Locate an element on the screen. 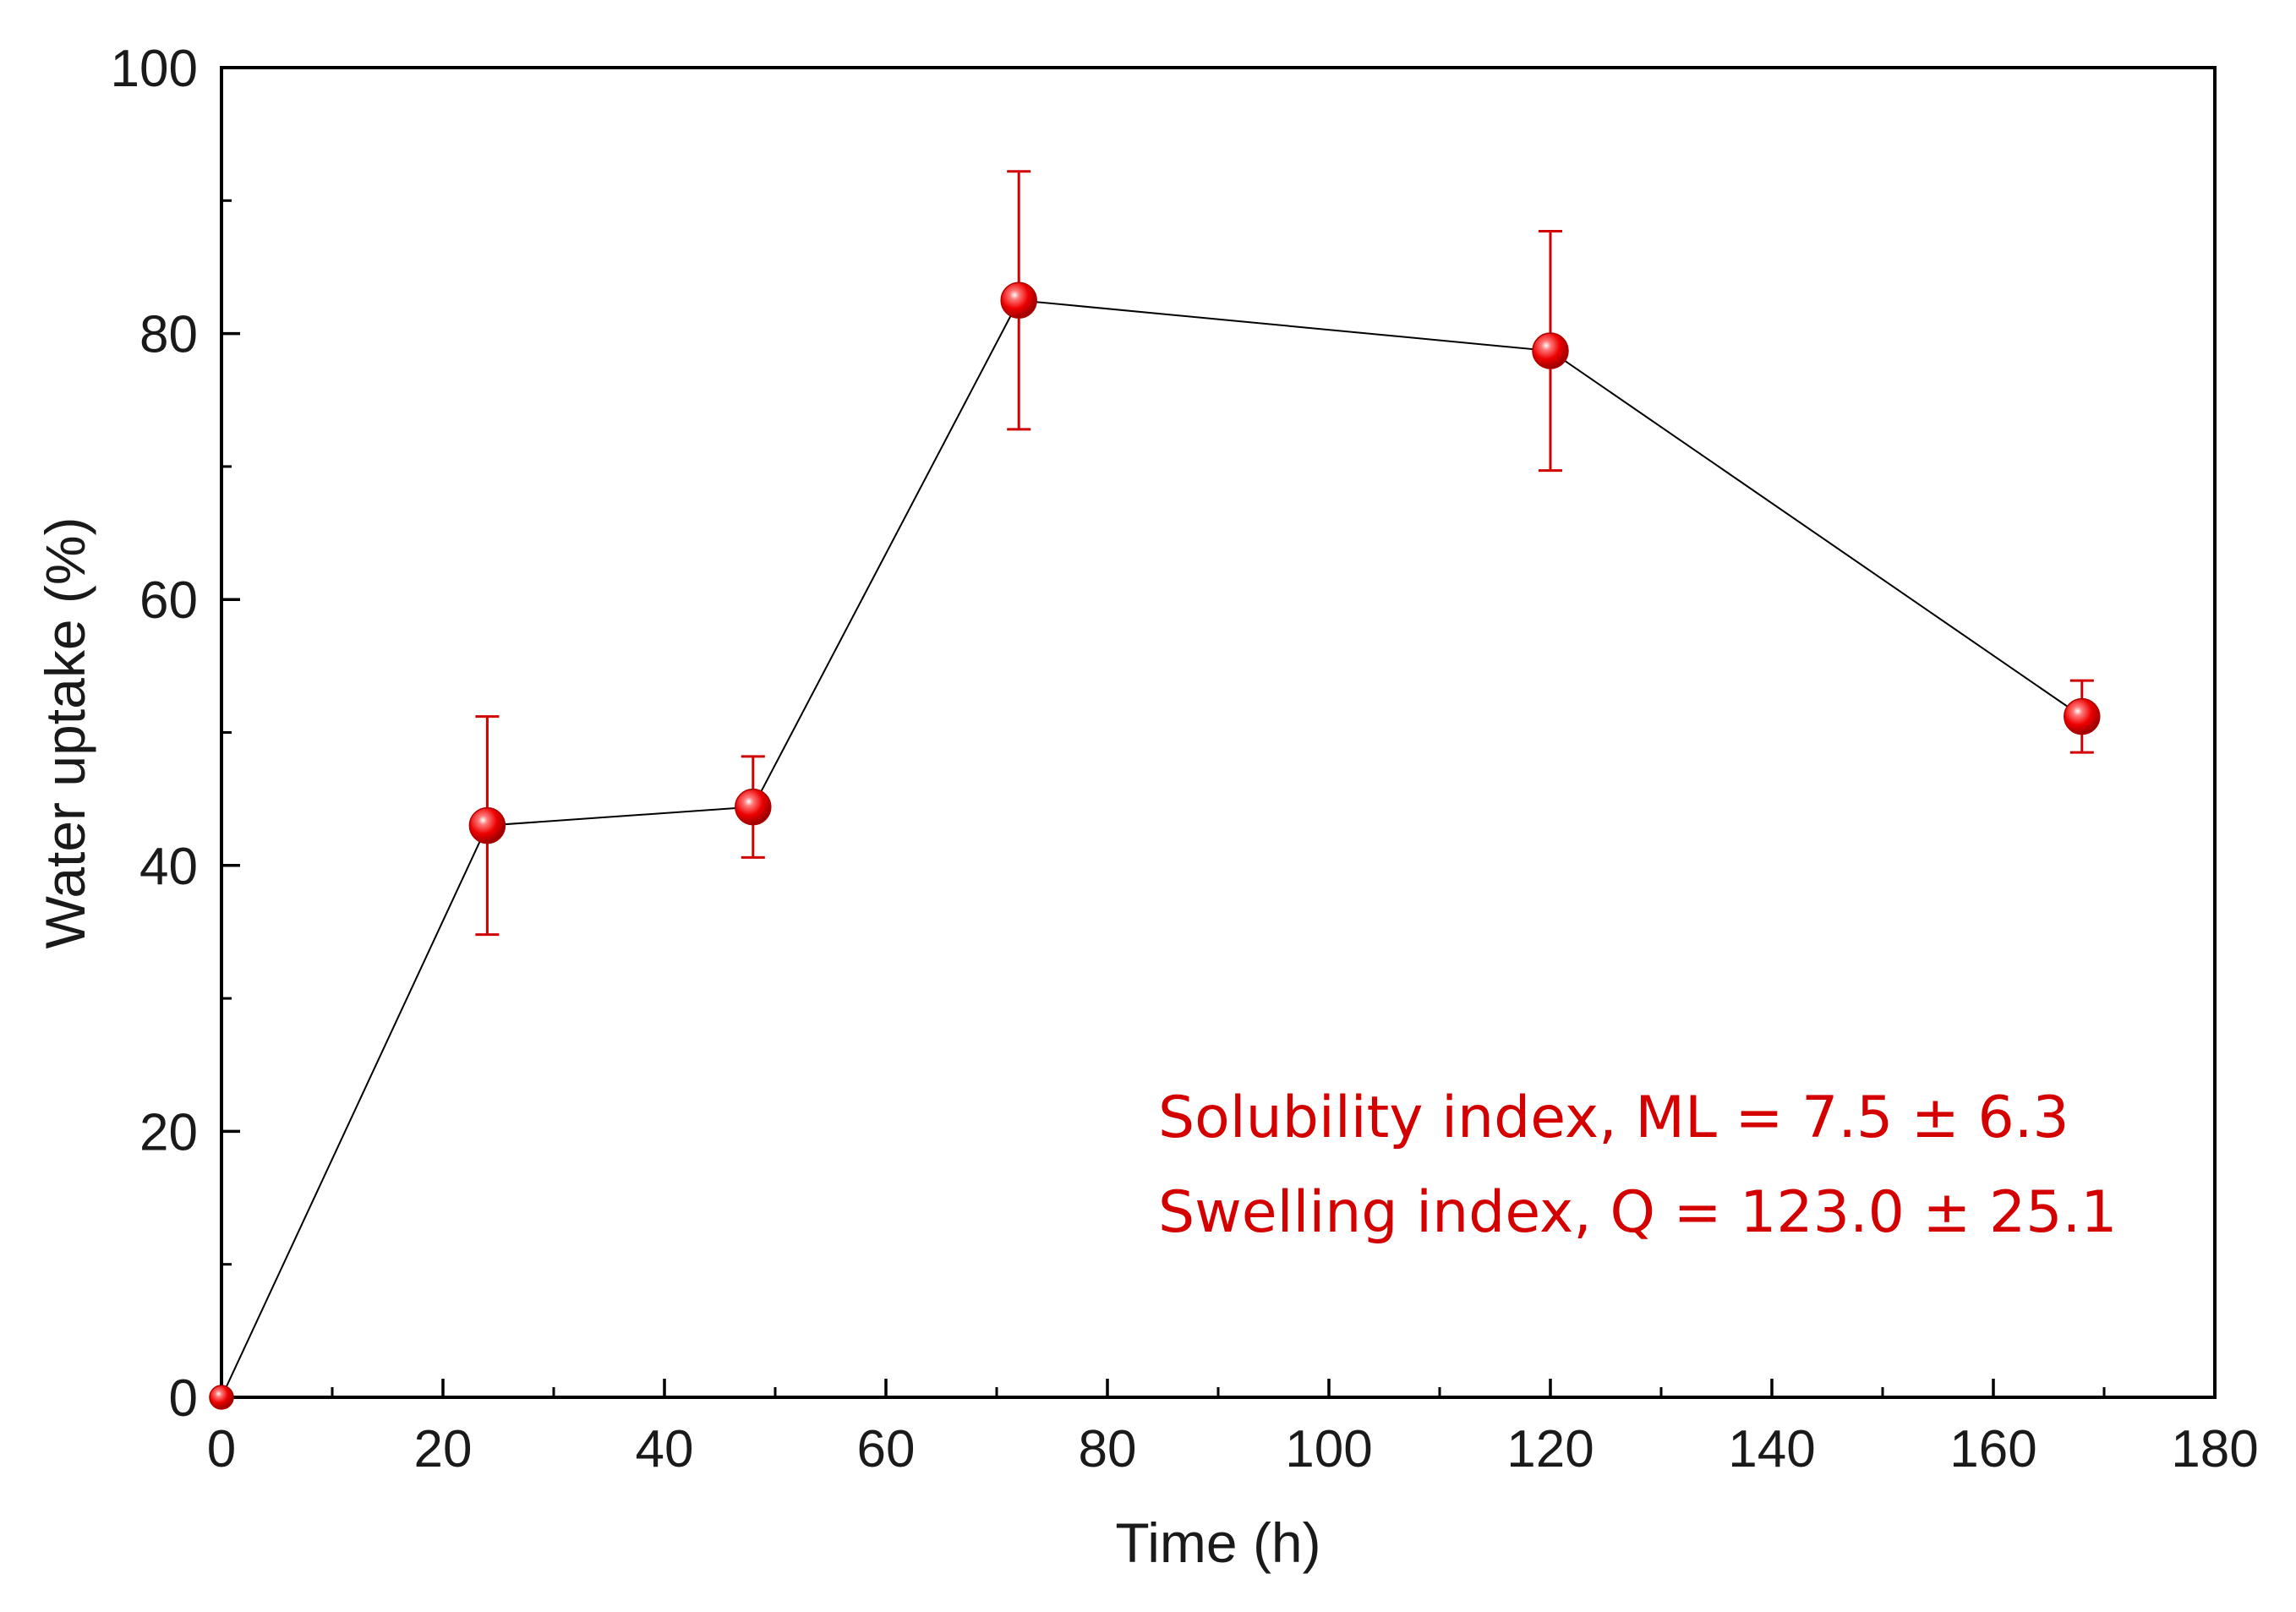 This screenshot has width=2296, height=1612. y-tick-label: 0 is located at coordinates (183, 1398).